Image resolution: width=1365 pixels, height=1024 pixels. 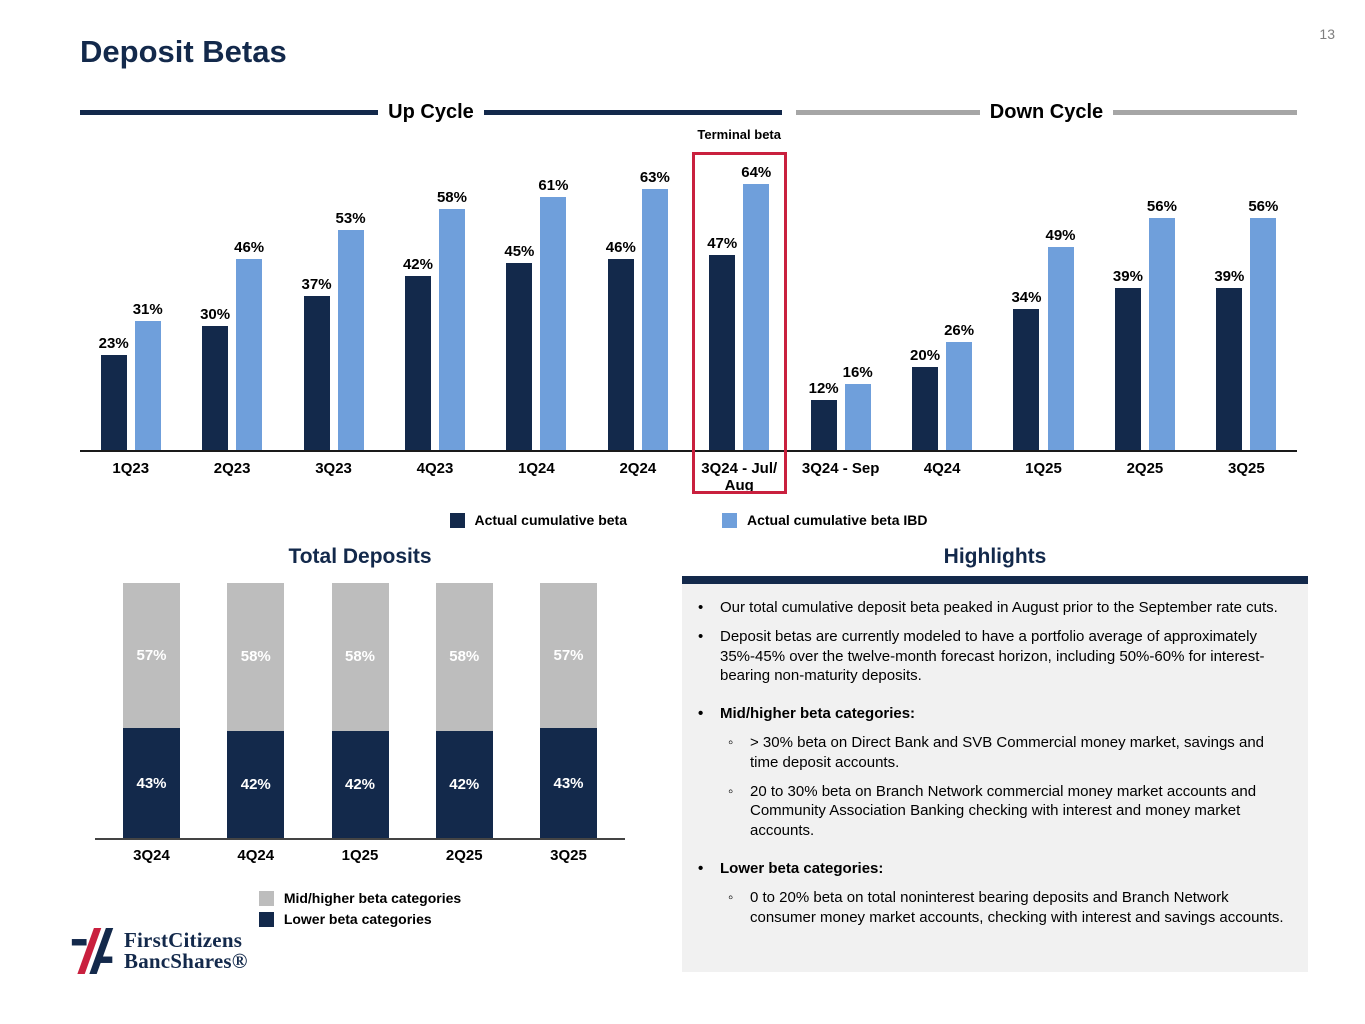 I want to click on page-title: Deposit Betas, so click(x=183, y=51).